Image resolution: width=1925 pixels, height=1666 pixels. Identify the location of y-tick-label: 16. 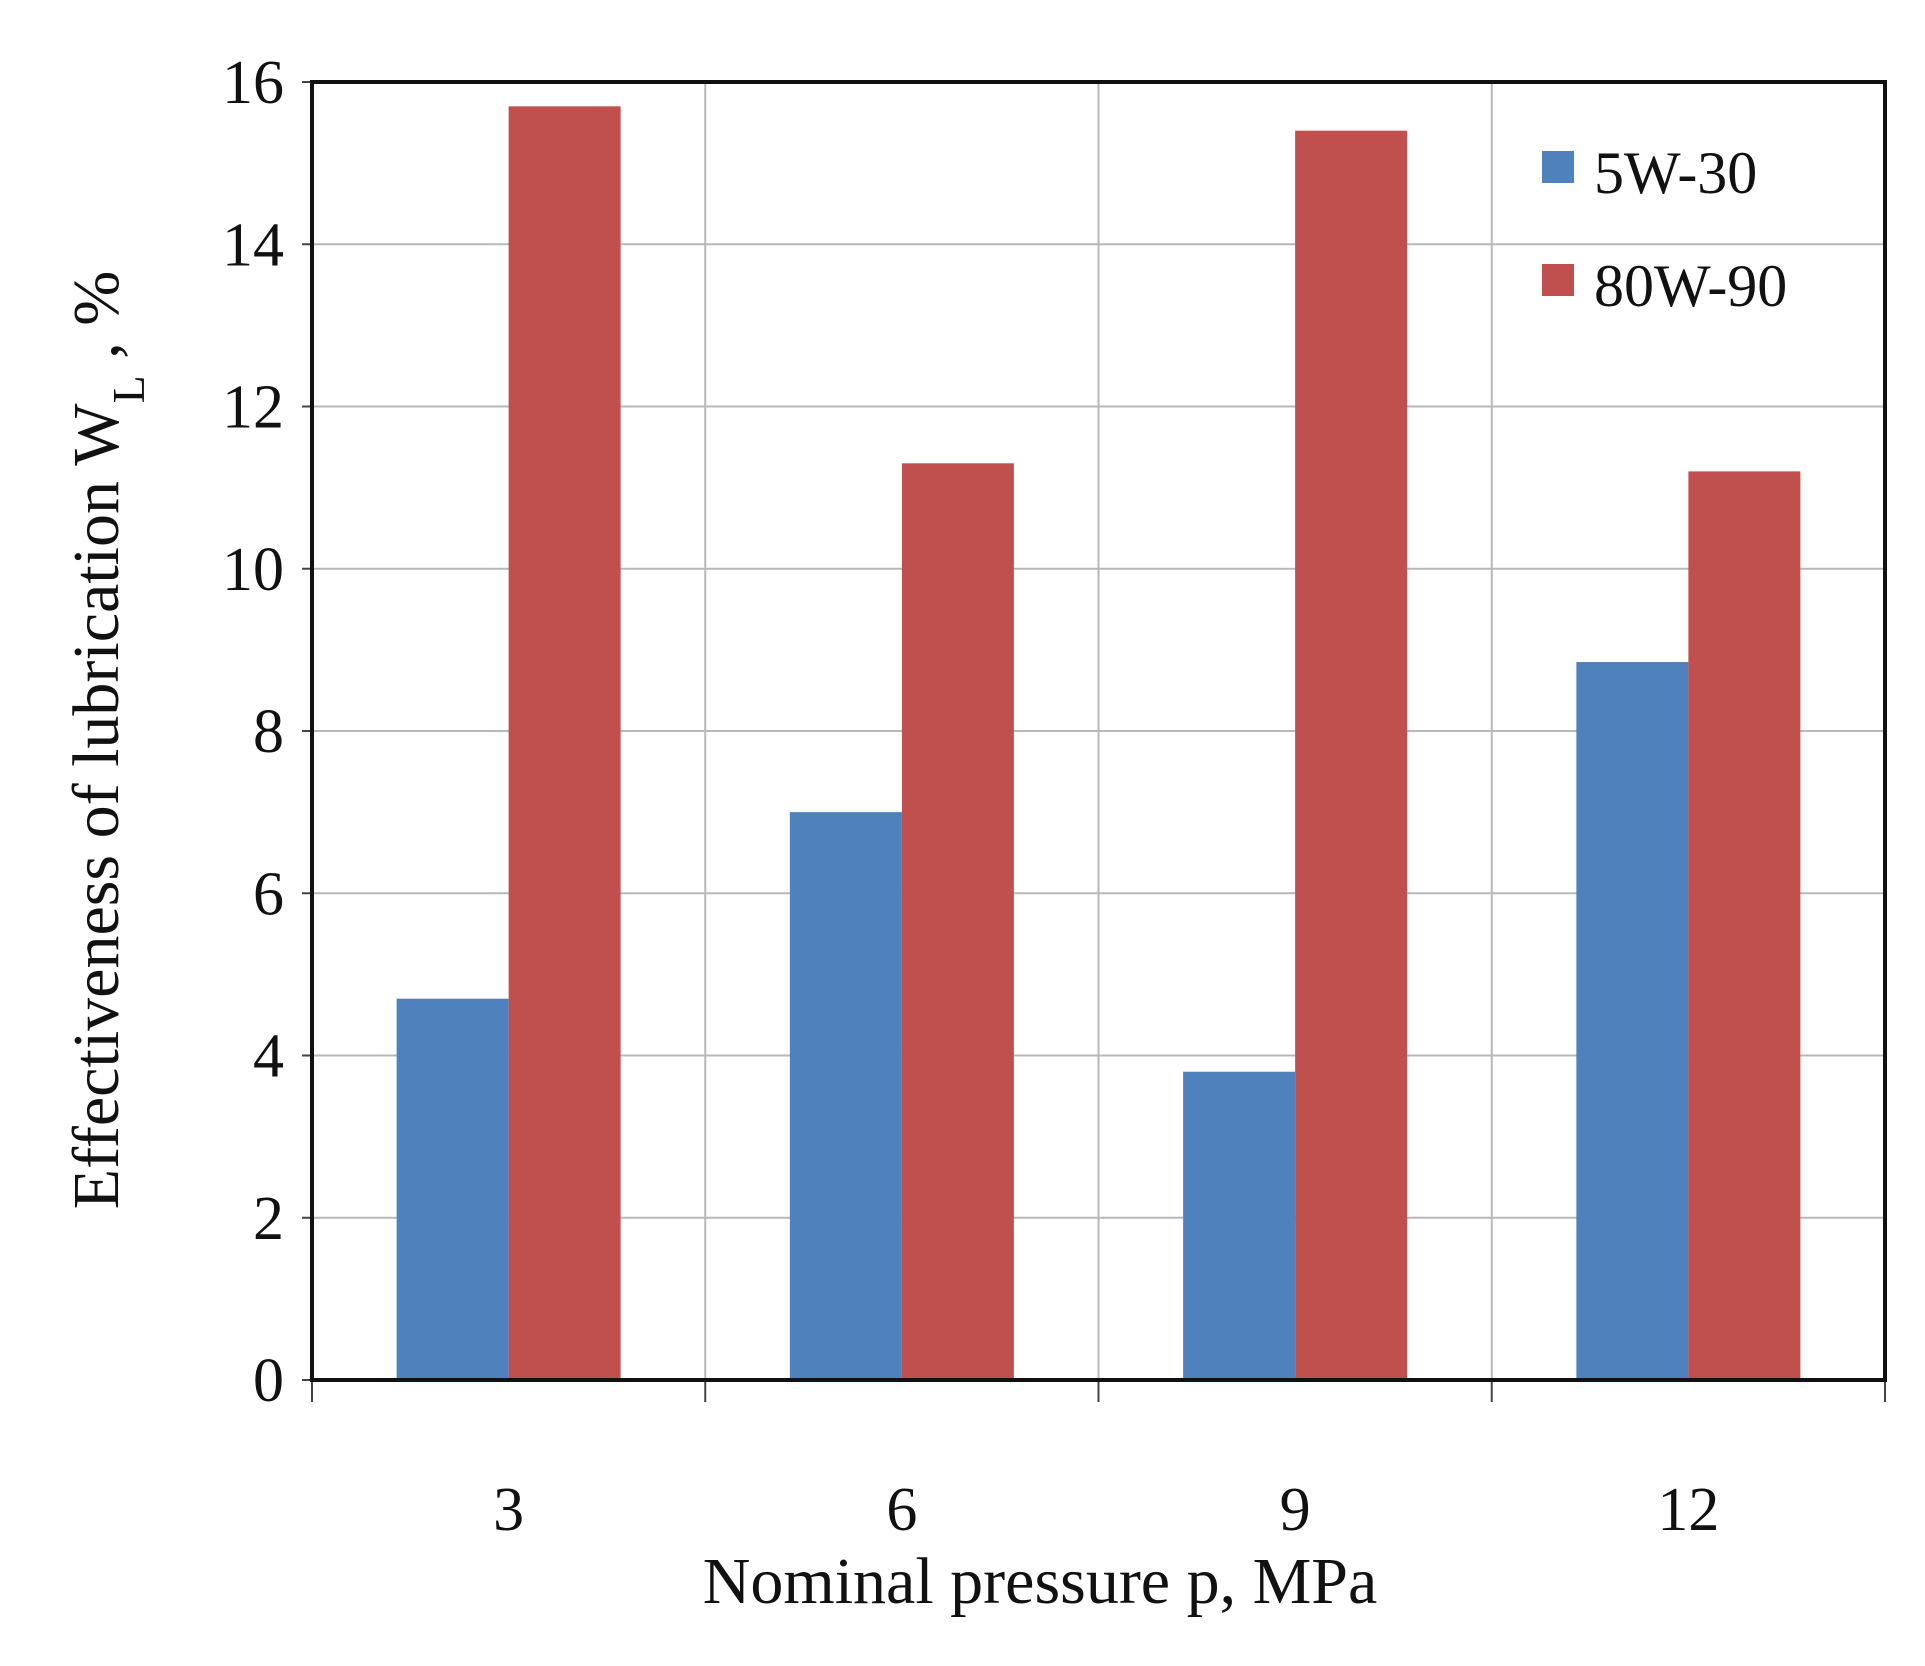
(253, 83).